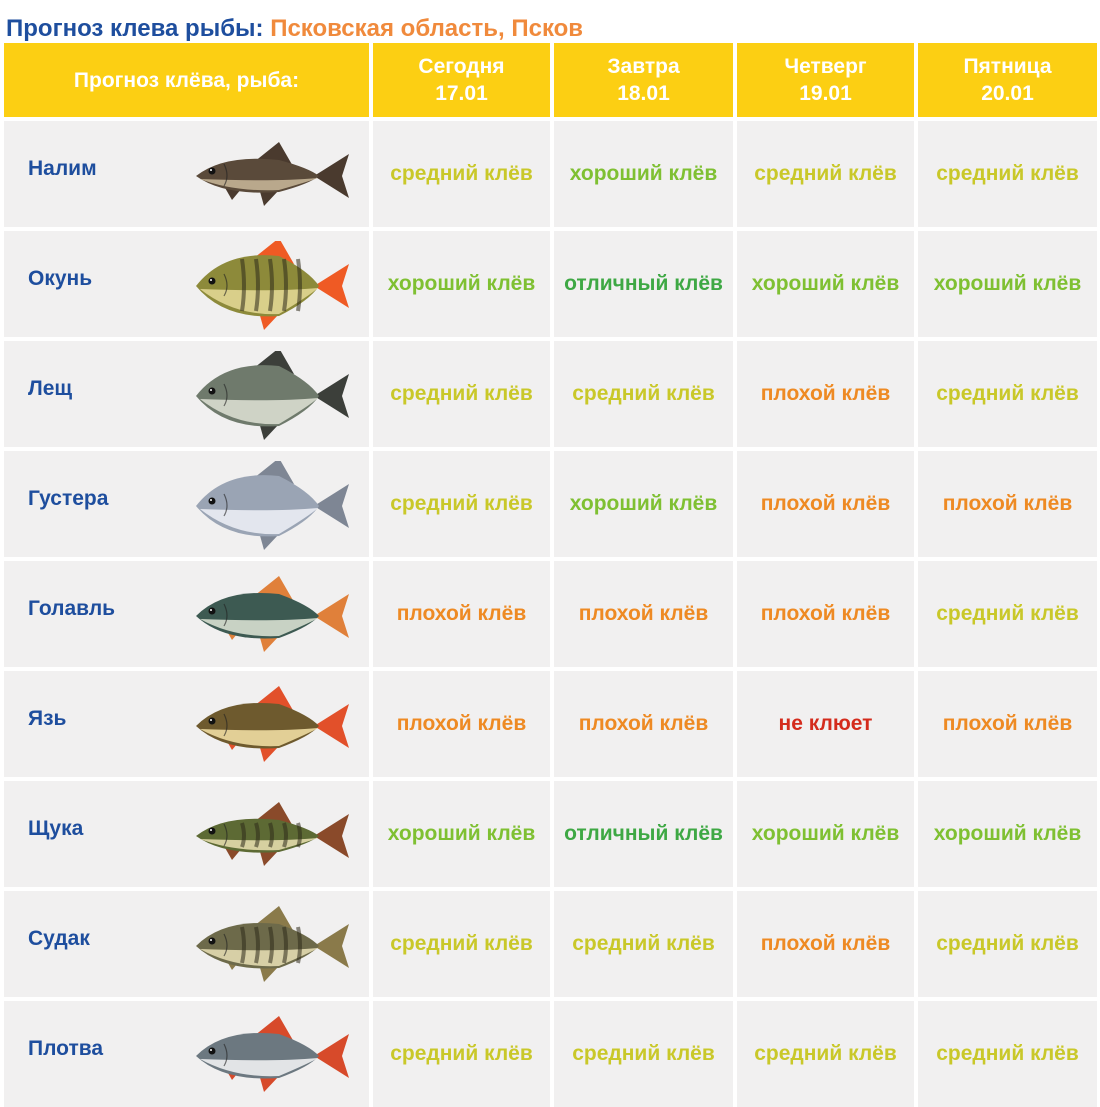 The height and width of the screenshot is (1107, 1100). What do you see at coordinates (1007, 80) in the screenshot?
I see `header-day-friday: Пятница 20.01` at bounding box center [1007, 80].